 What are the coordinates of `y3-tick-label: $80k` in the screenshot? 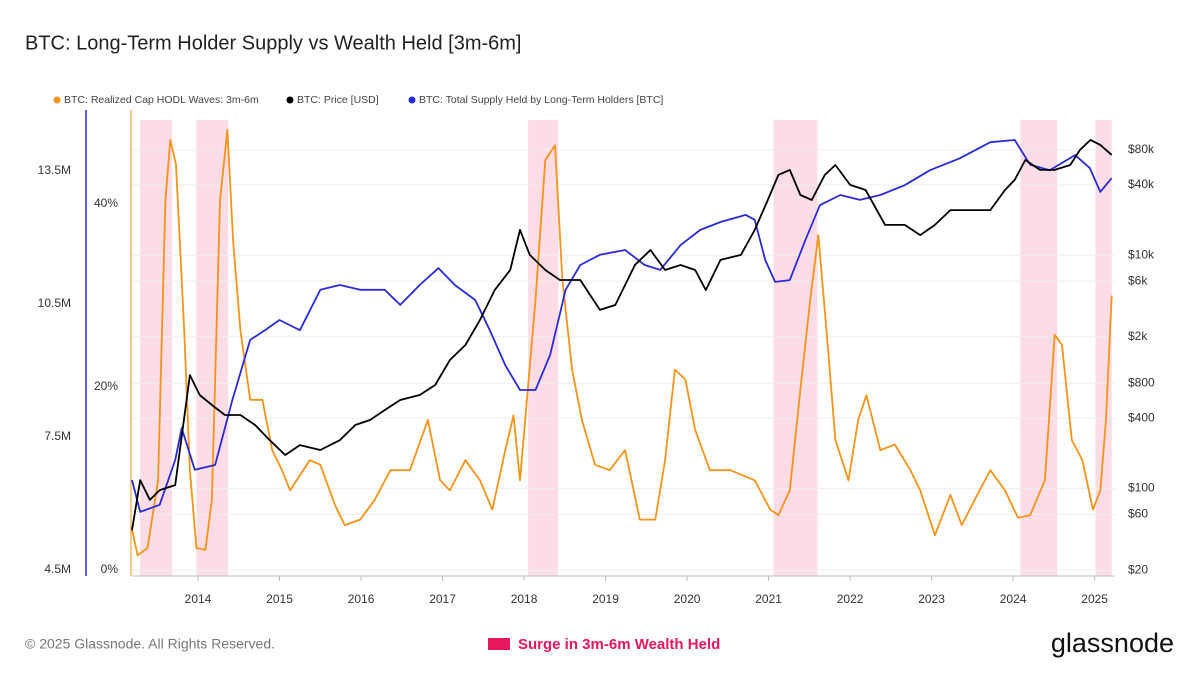 It's located at (1141, 149).